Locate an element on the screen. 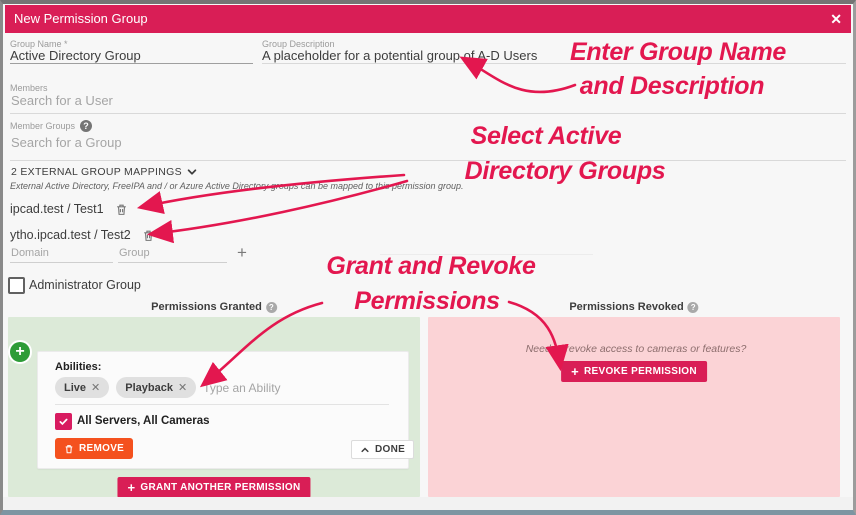  member-groups-label: Member Groups is located at coordinates (43, 126).